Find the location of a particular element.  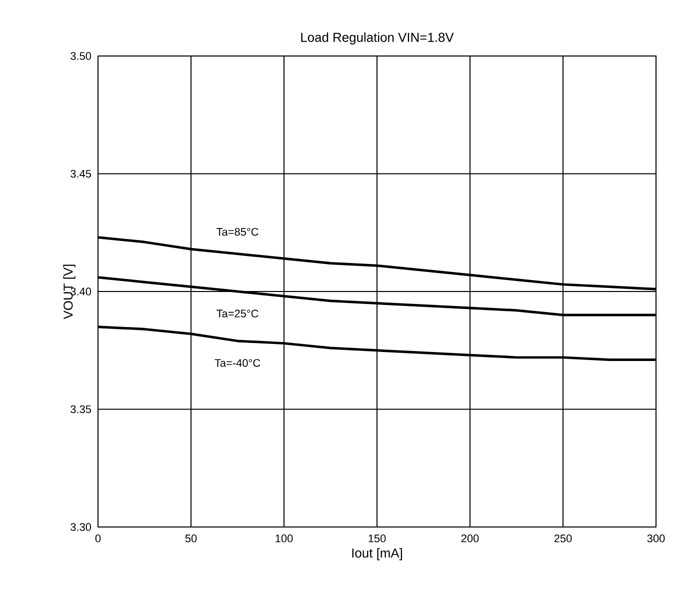

series-label: Ta=85°C is located at coordinates (237, 232).